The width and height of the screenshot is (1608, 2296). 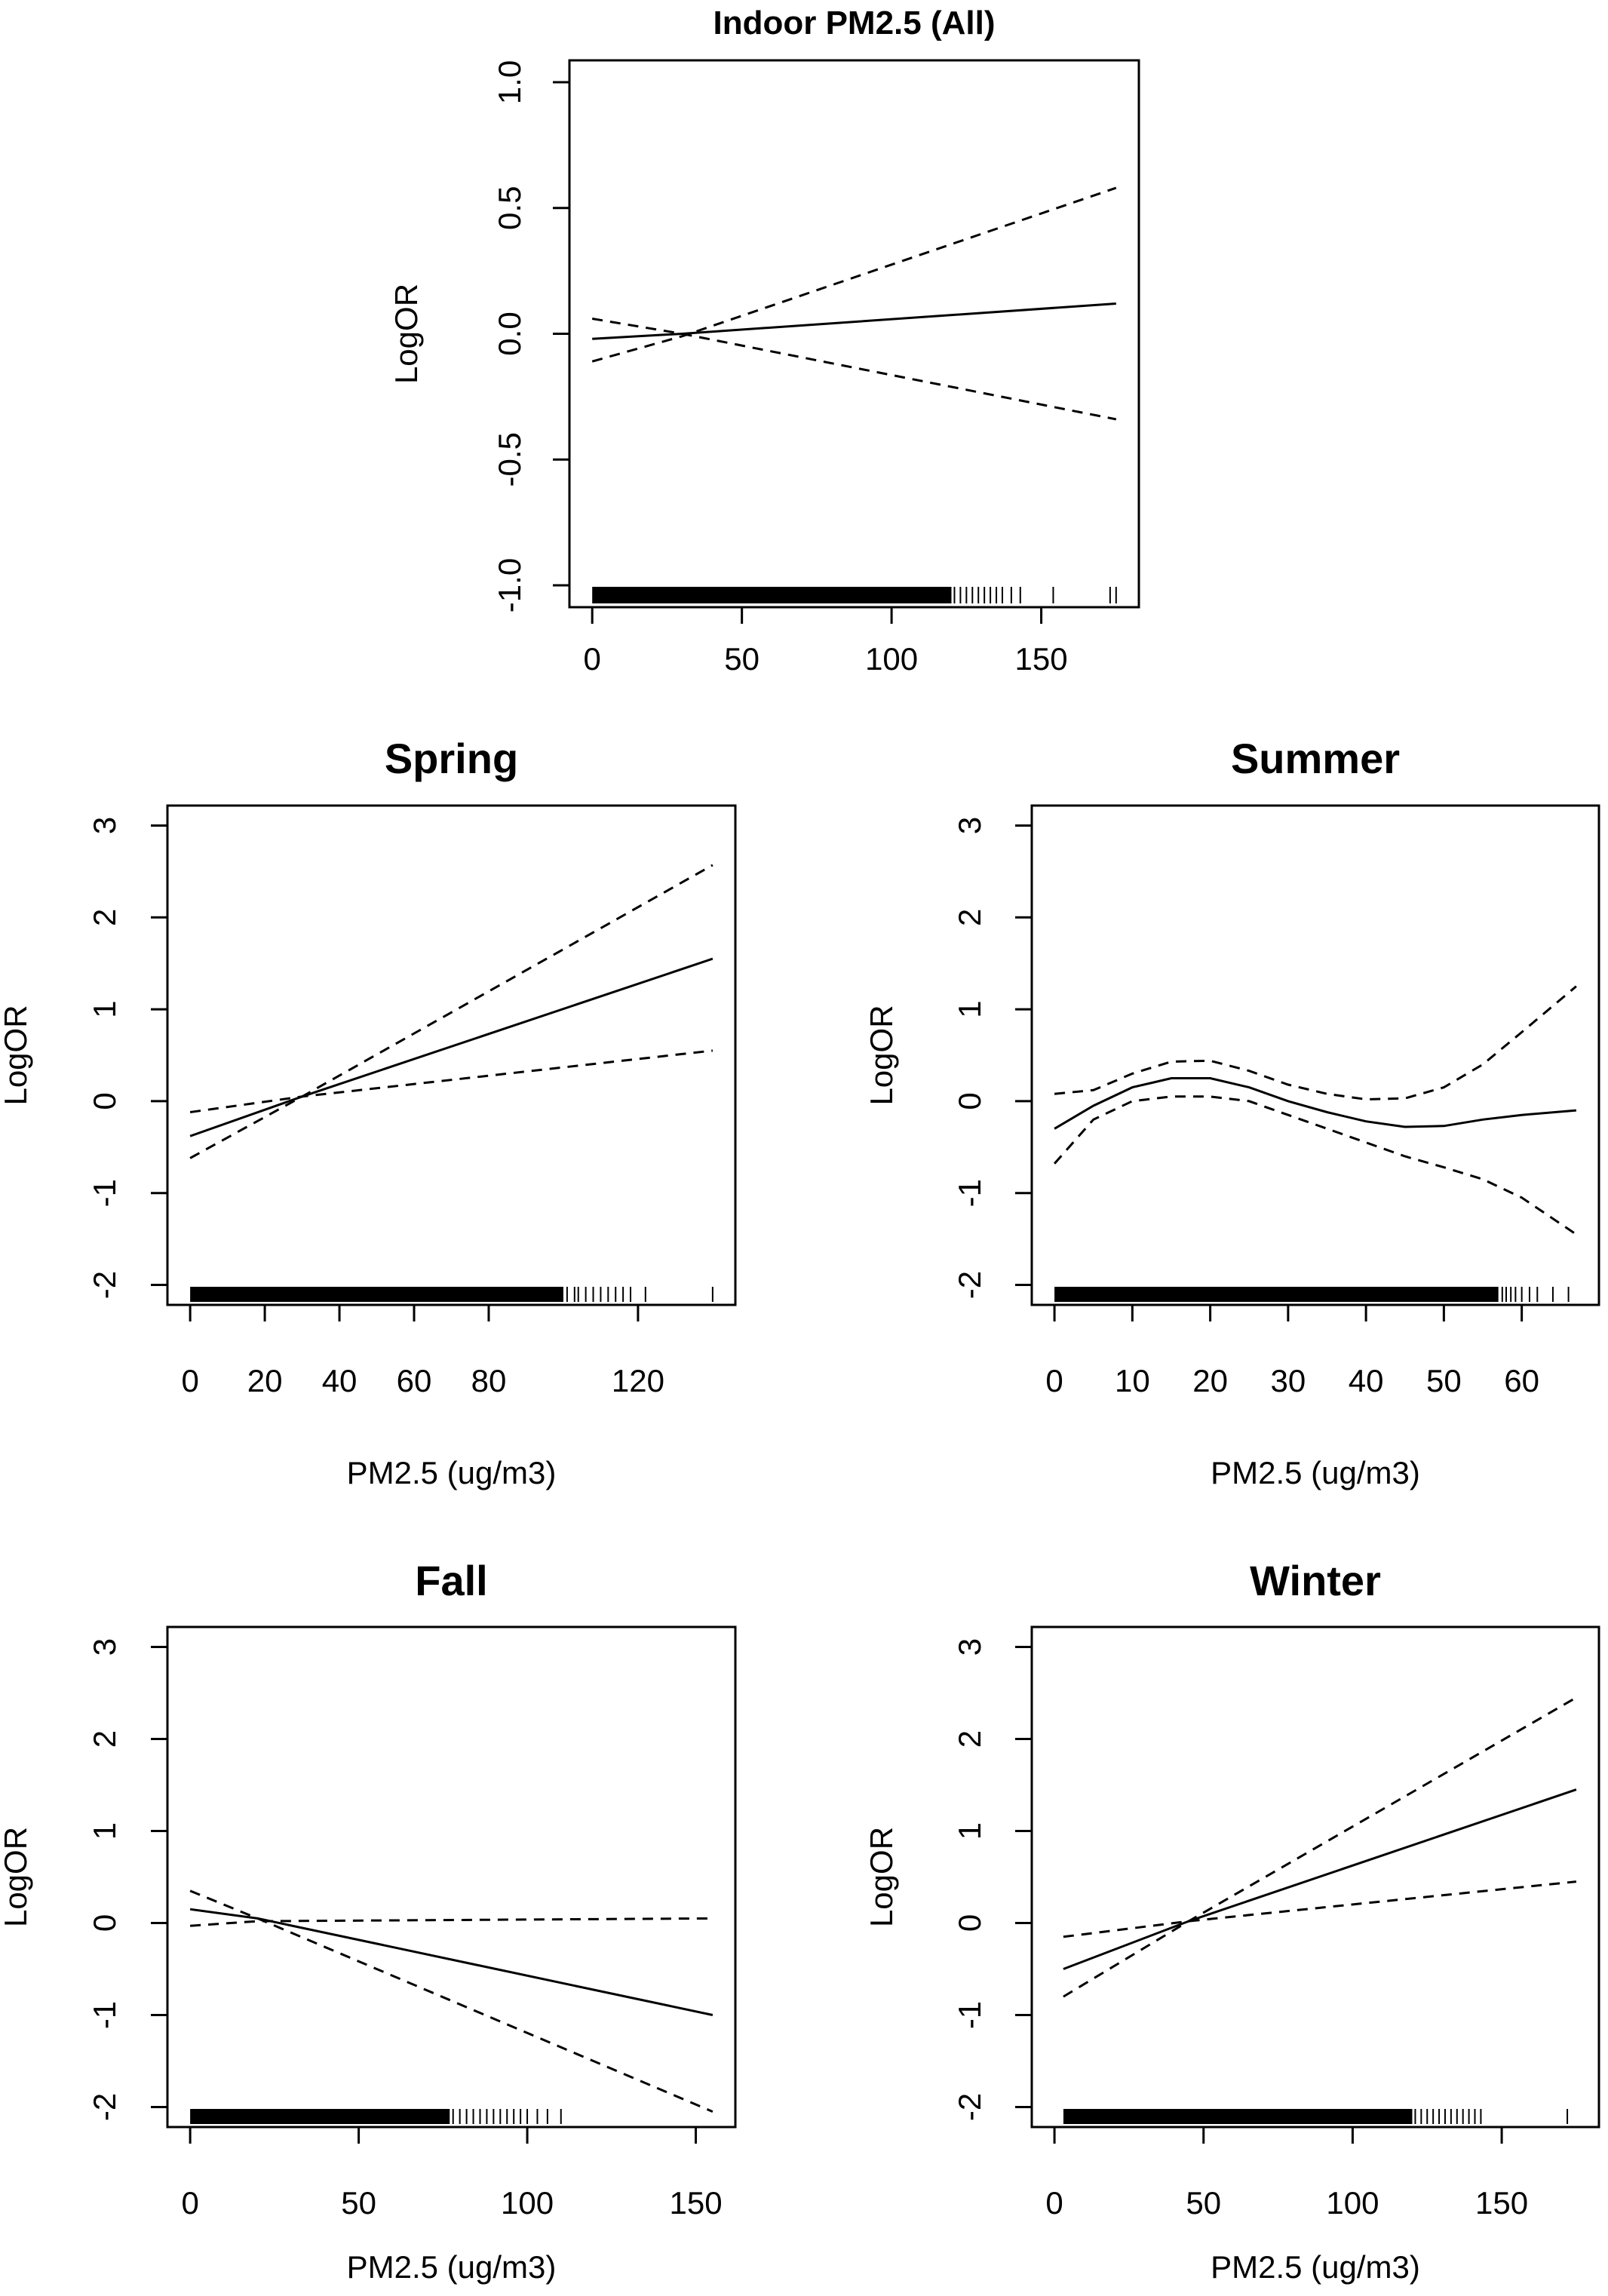 I want to click on panel-title: Spring, so click(x=451, y=758).